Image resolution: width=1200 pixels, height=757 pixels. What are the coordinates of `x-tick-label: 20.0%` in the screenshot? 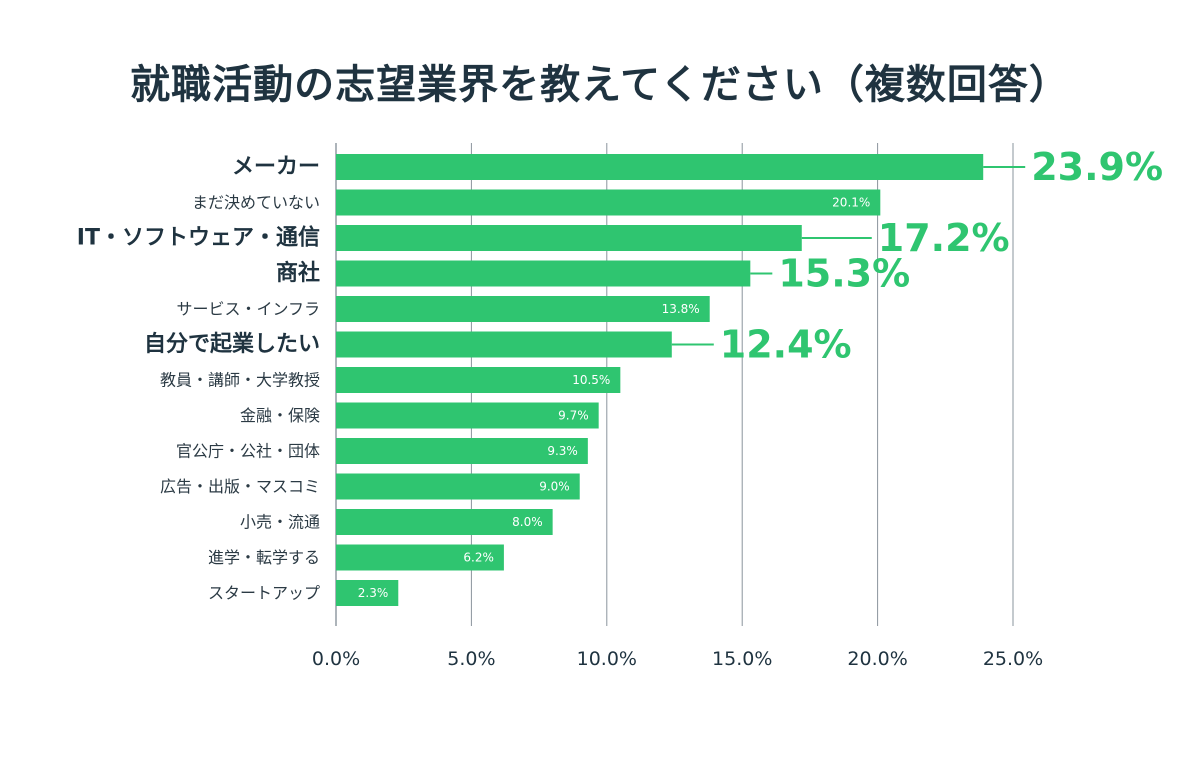 It's located at (877, 659).